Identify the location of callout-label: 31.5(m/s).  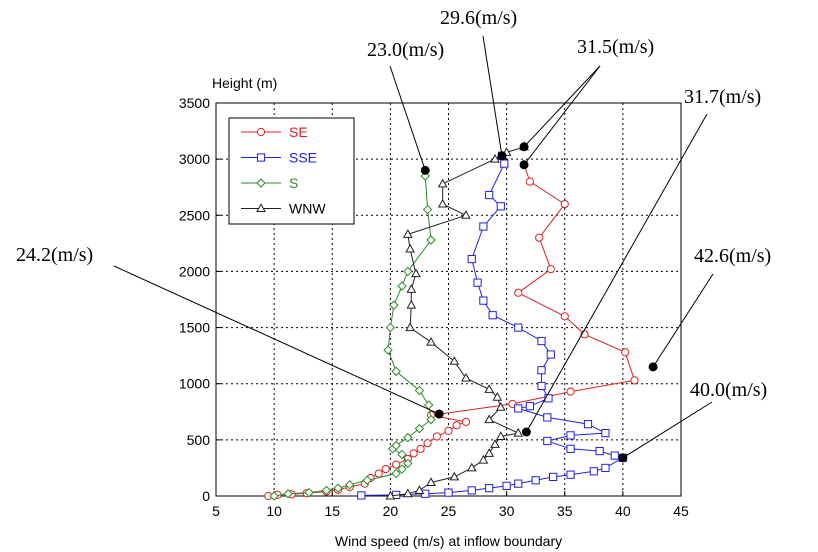
(615, 47).